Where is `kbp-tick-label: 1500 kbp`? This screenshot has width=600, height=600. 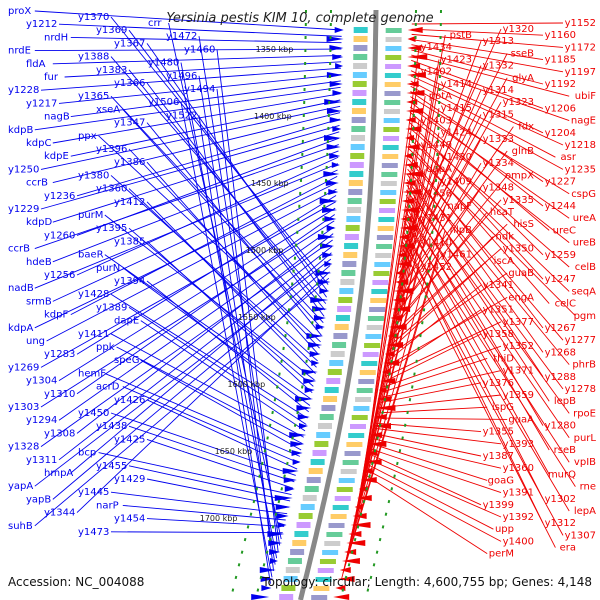
kbp-tick-label: 1500 kbp is located at coordinates (265, 250).